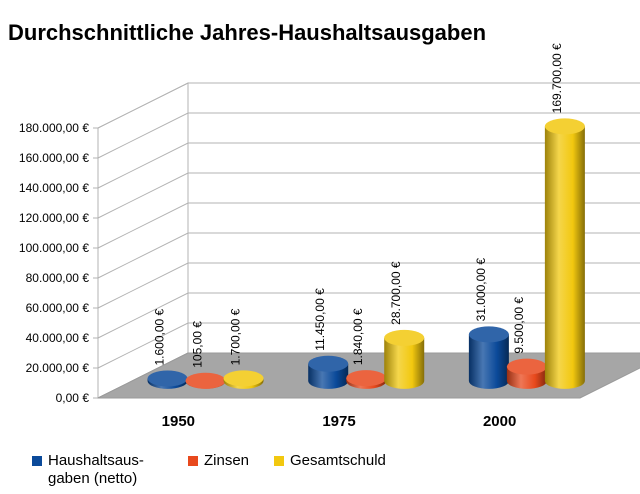 This screenshot has height=494, width=640. What do you see at coordinates (37, 461) in the screenshot?
I see `legend-swatch-haushaltsausgaben` at bounding box center [37, 461].